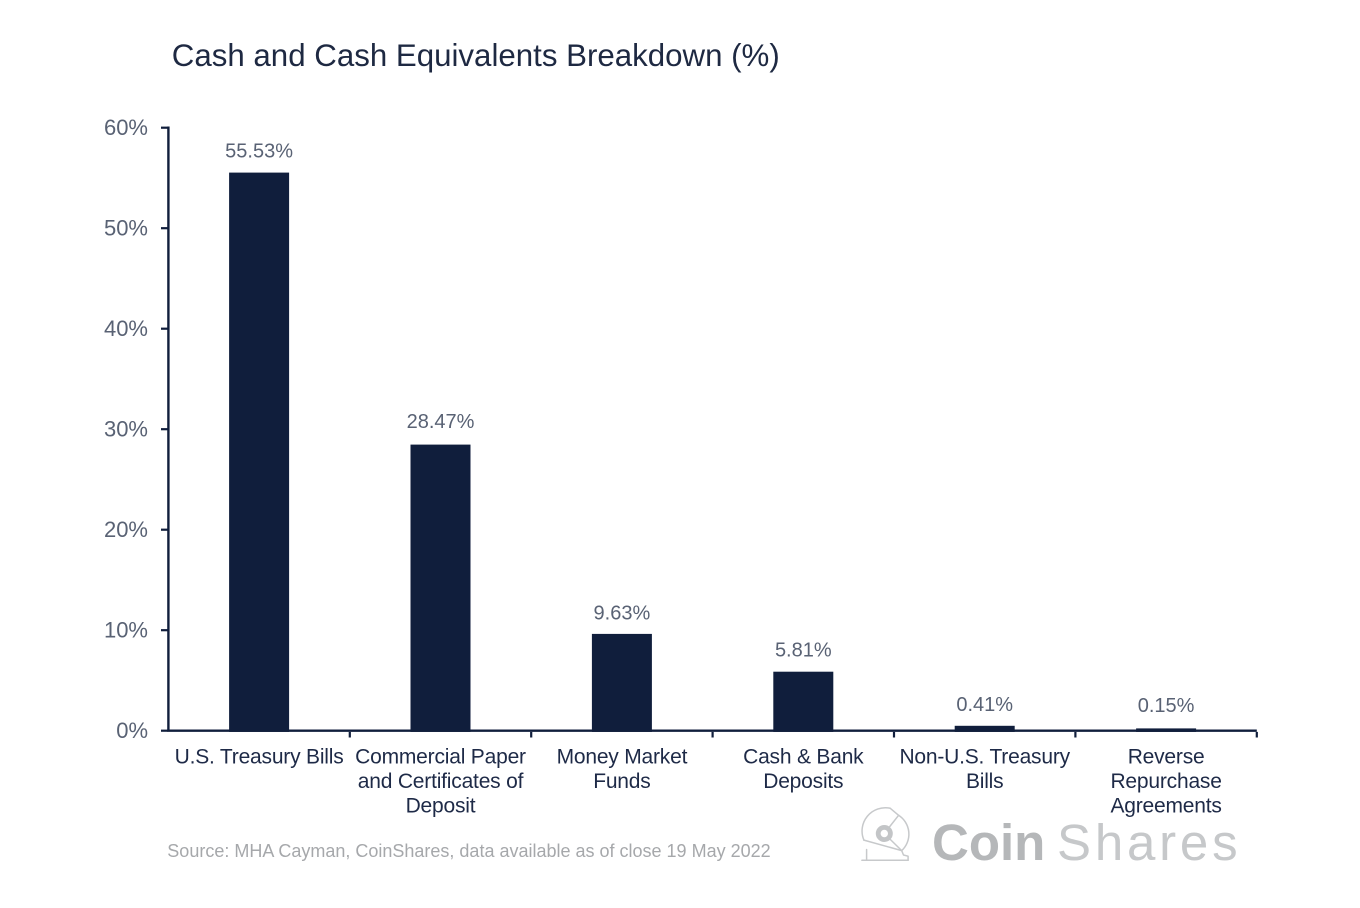  What do you see at coordinates (441, 422) in the screenshot?
I see `svg-text: 28.47%` at bounding box center [441, 422].